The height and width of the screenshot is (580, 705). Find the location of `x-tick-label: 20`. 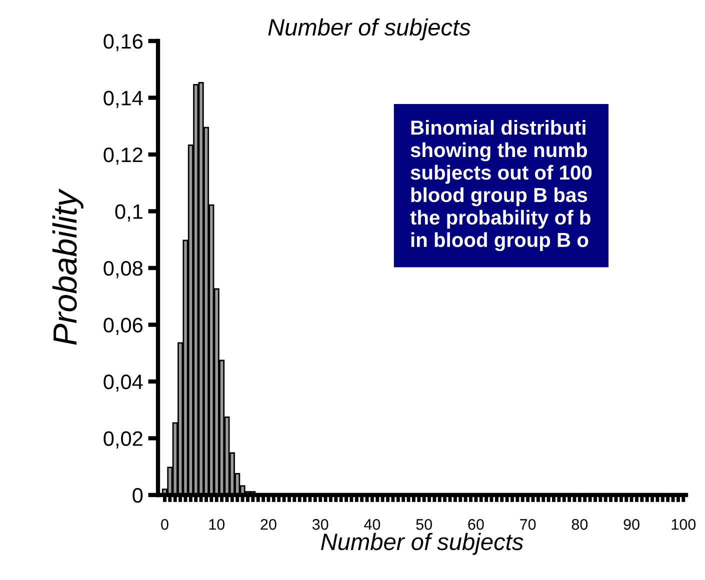

x-tick-label: 20 is located at coordinates (268, 524).